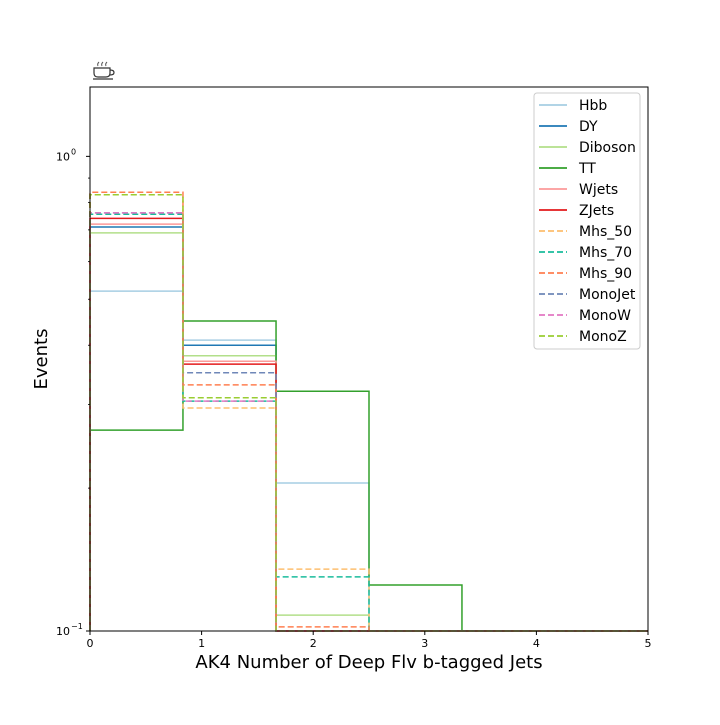 This screenshot has height=725, width=720. What do you see at coordinates (607, 295) in the screenshot?
I see `legend-label: MonoJet` at bounding box center [607, 295].